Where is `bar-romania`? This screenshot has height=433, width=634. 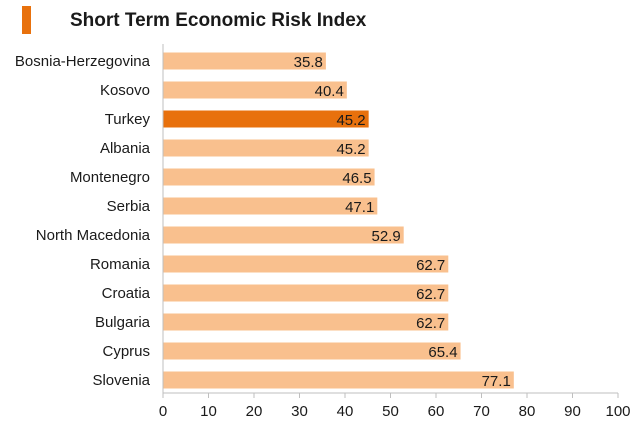
bar-romania is located at coordinates (306, 264).